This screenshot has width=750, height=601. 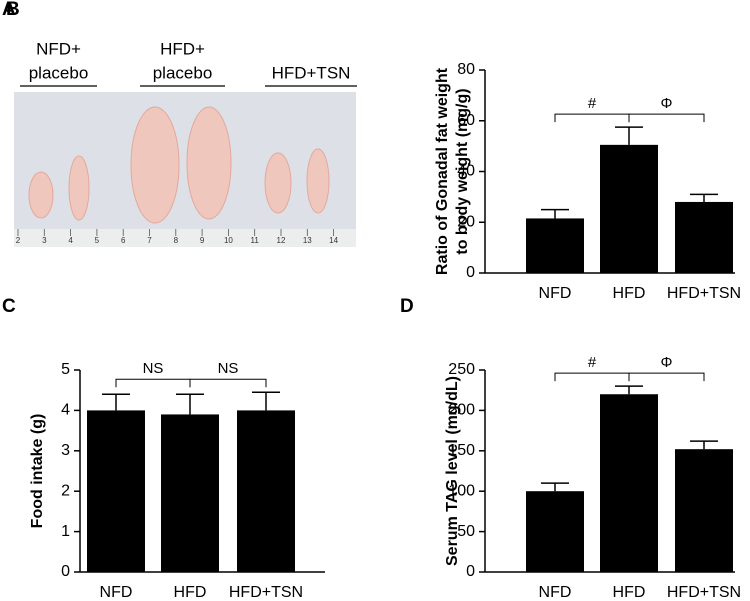 I want to click on ruler-number: 11, so click(x=255, y=240).